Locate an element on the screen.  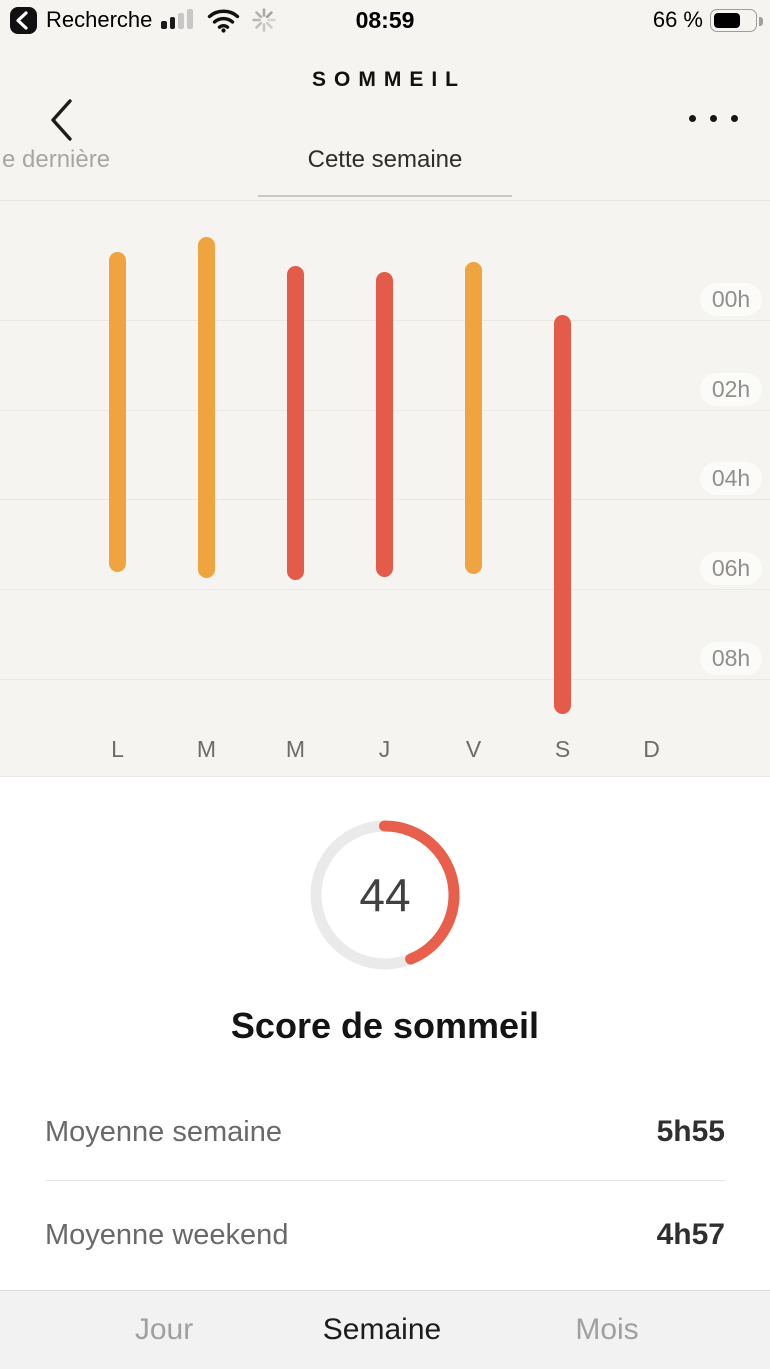
score-ring-icon is located at coordinates (385, 895).